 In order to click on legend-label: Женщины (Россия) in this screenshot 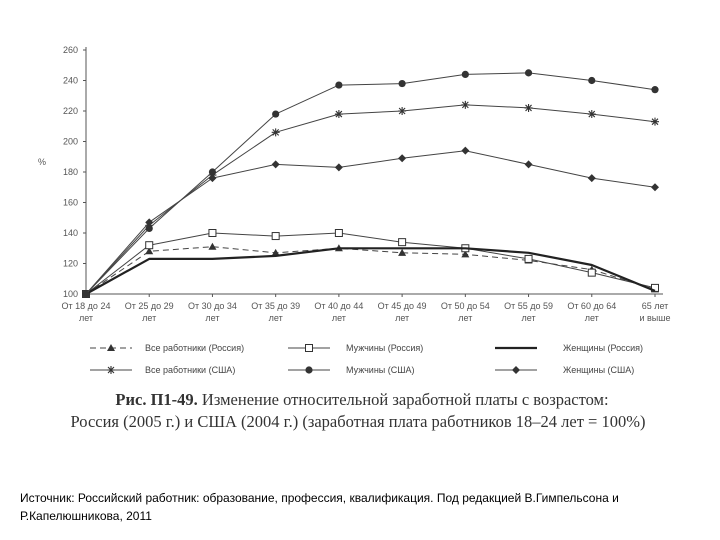, I will do `click(603, 348)`.